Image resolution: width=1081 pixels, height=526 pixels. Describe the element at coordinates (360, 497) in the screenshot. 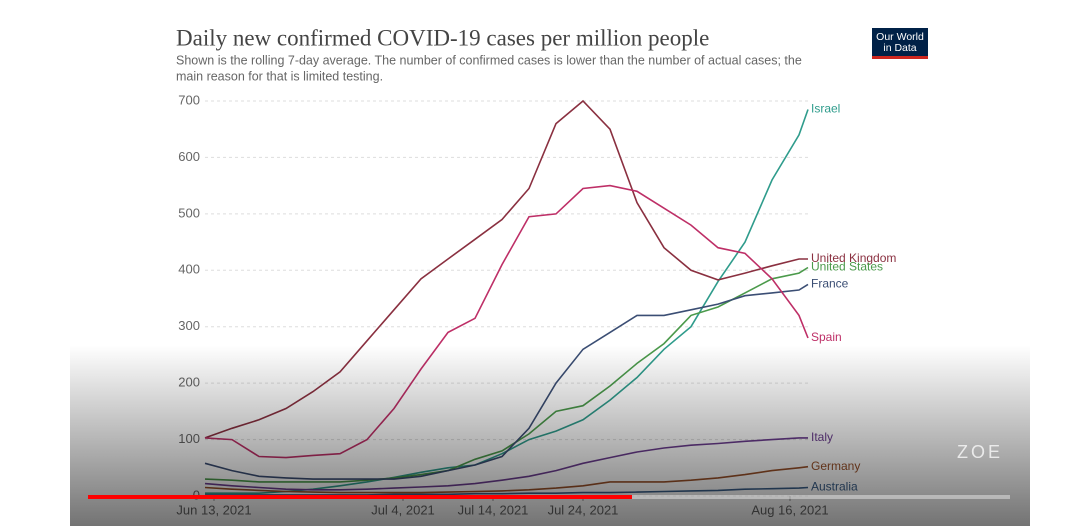

I see `progress-played` at that location.